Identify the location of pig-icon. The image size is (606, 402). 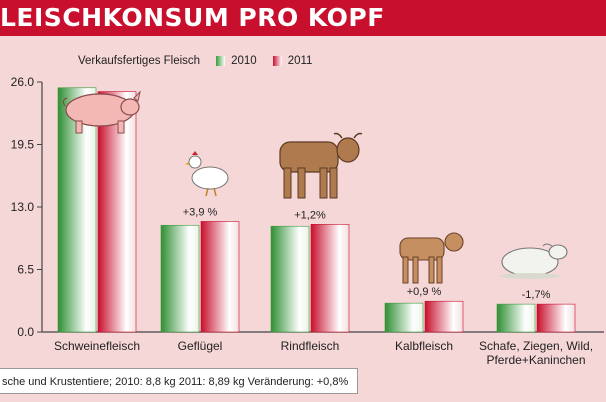
(101, 112).